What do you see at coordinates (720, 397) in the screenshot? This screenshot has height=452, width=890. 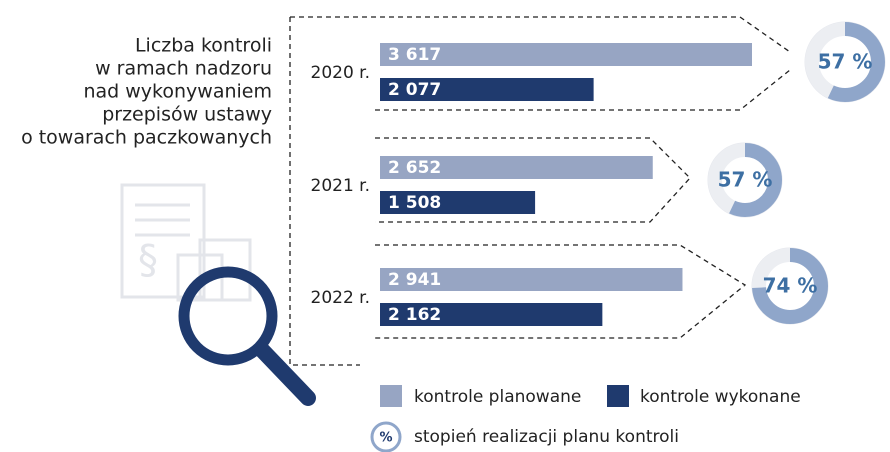 I see `legend-label: kontrole wykonane` at bounding box center [720, 397].